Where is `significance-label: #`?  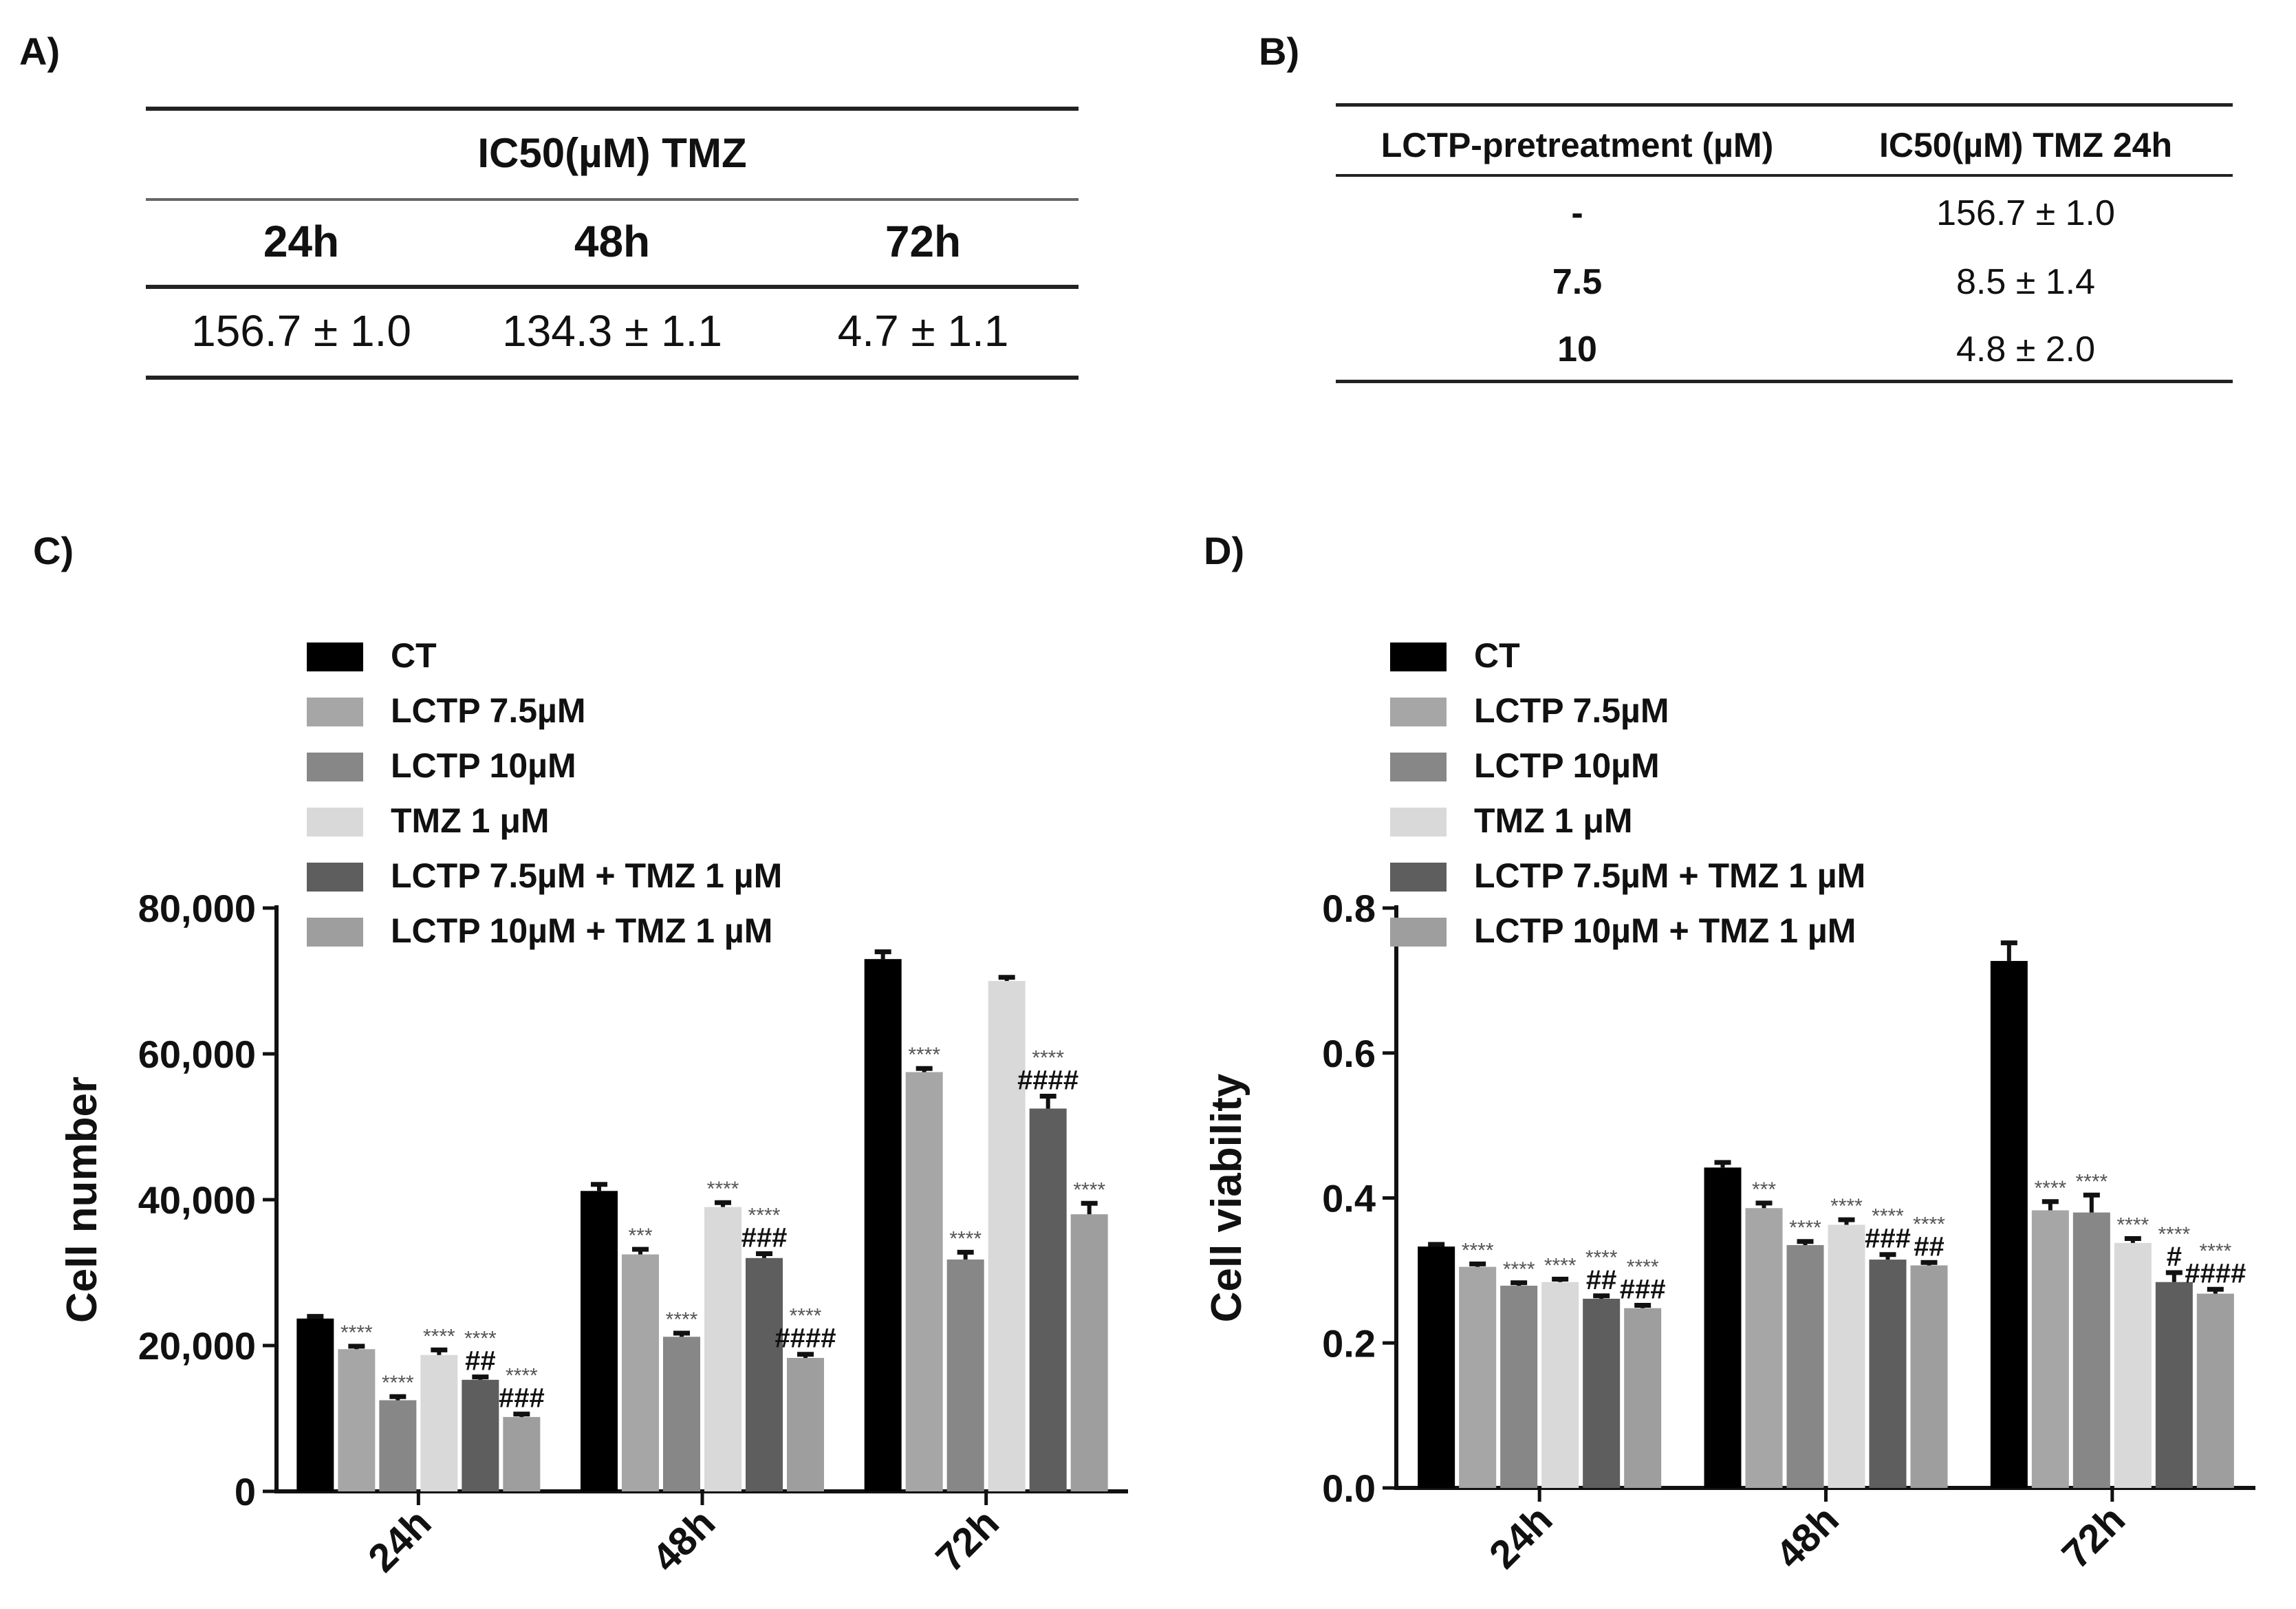 significance-label: # is located at coordinates (2174, 1257).